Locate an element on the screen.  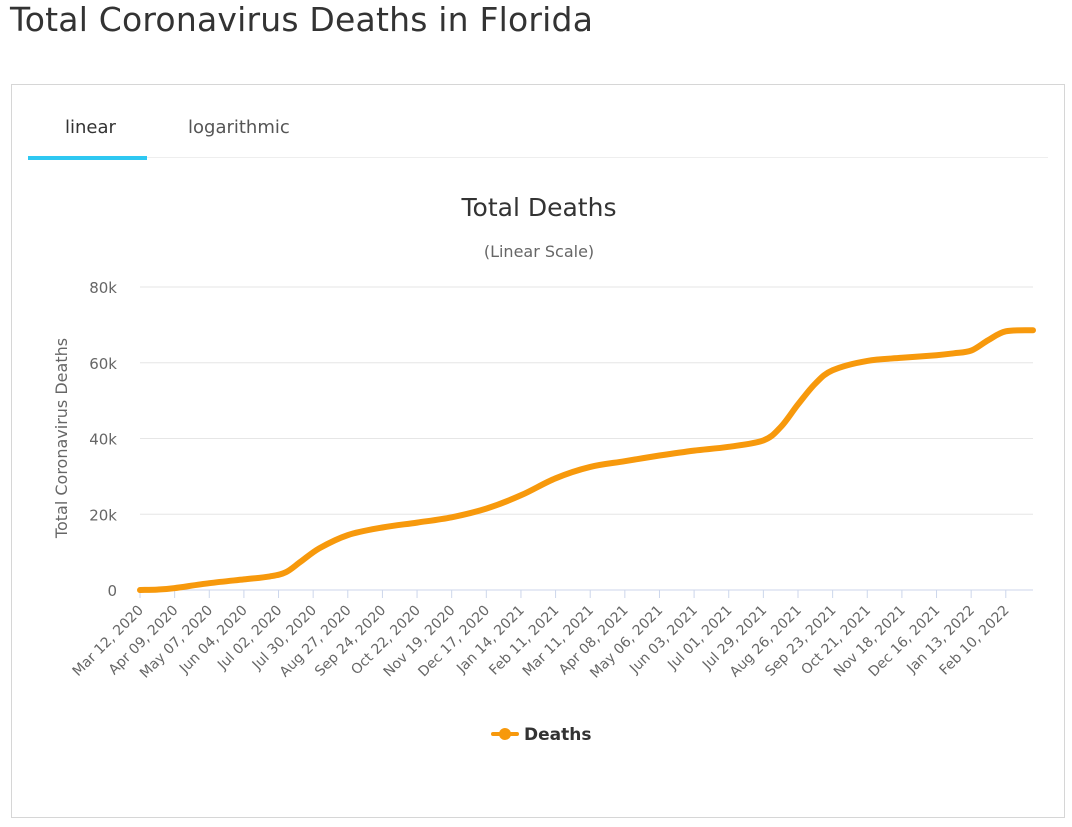
y-tick-label: 20k is located at coordinates (103, 515).